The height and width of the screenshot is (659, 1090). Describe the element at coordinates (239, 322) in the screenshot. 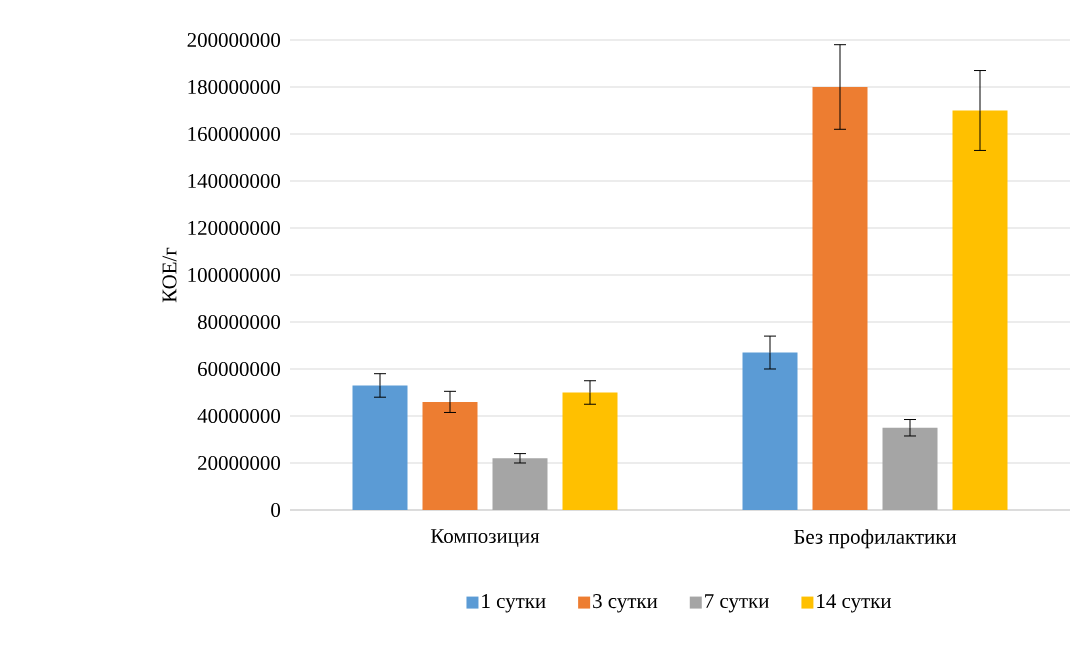

I see `y-tick-label: 80000000` at that location.